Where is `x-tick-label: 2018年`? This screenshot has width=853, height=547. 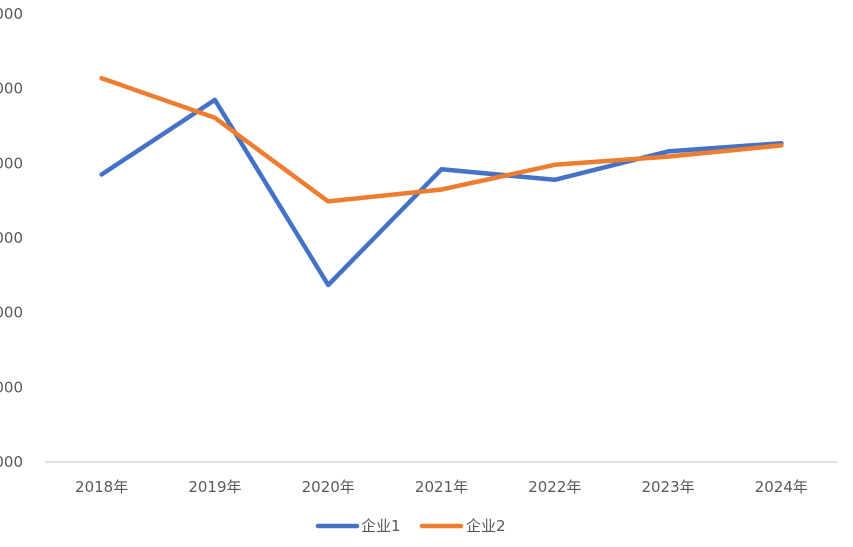 x-tick-label: 2018年 is located at coordinates (101, 487).